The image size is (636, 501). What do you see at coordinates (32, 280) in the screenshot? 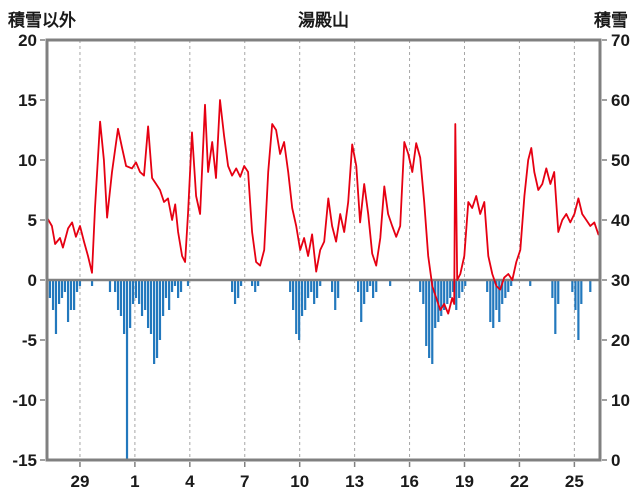
I see `left-axis-tick-label: 0` at bounding box center [32, 280].